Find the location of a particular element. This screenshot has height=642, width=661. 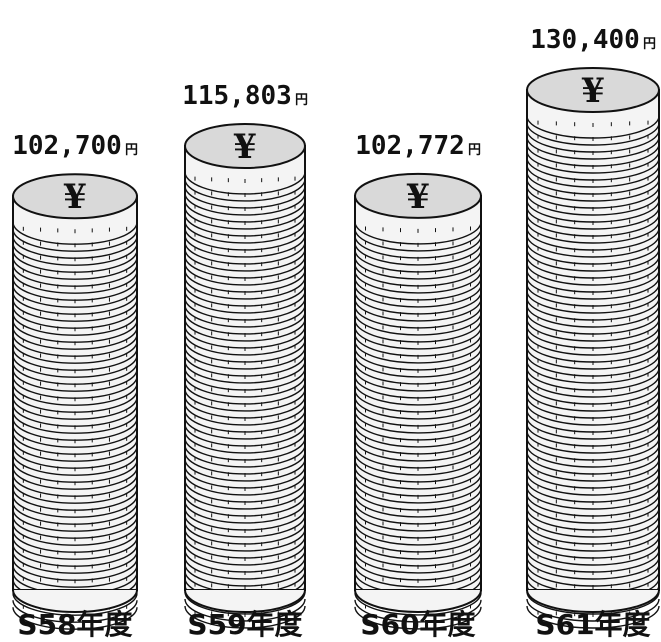

data-label: 115,803 is located at coordinates (237, 96).